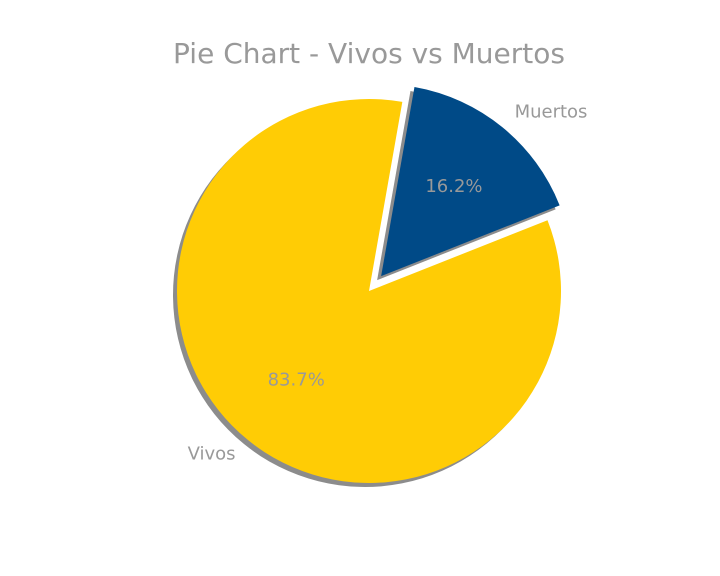 The width and height of the screenshot is (720, 576). What do you see at coordinates (453, 186) in the screenshot?
I see `percent-label-muertos: 16.2%` at bounding box center [453, 186].